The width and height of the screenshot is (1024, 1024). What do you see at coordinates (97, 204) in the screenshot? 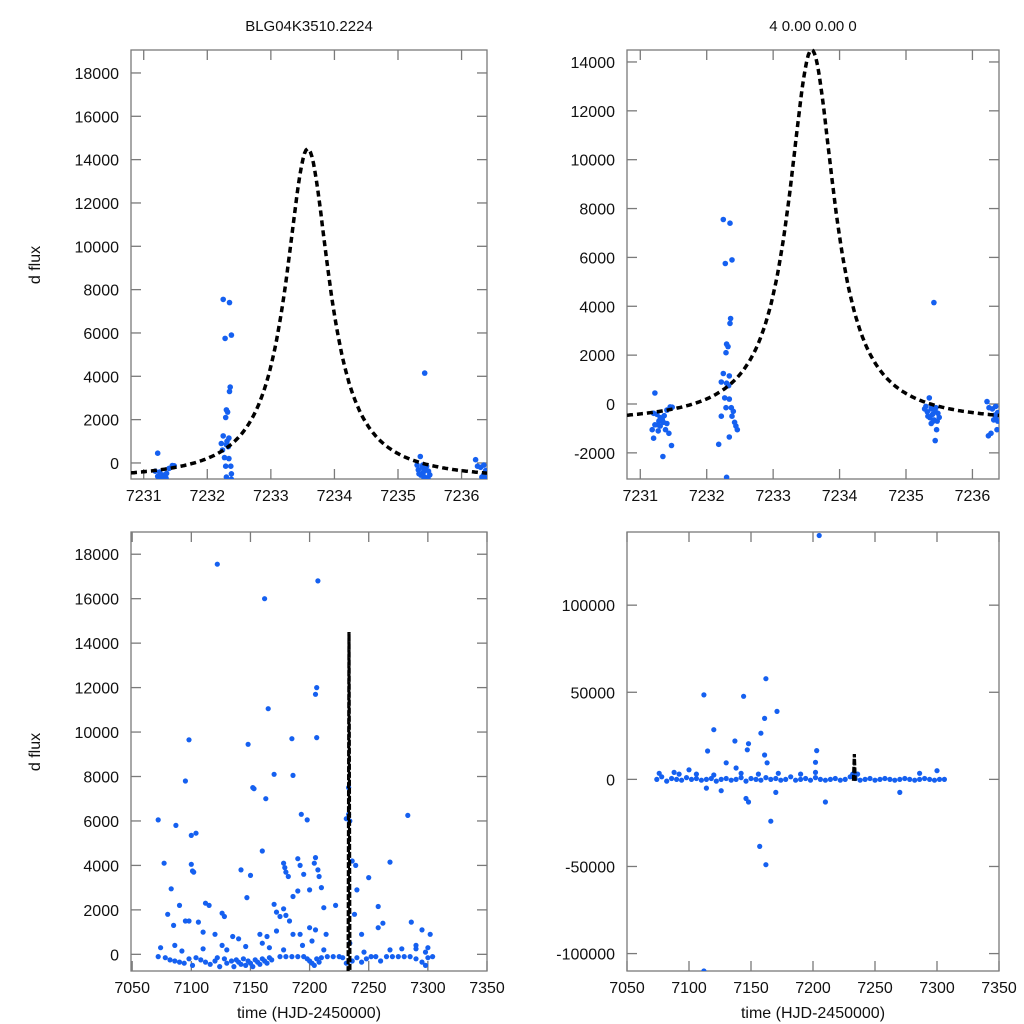
I see `y-tick-label: 12000` at bounding box center [97, 204].